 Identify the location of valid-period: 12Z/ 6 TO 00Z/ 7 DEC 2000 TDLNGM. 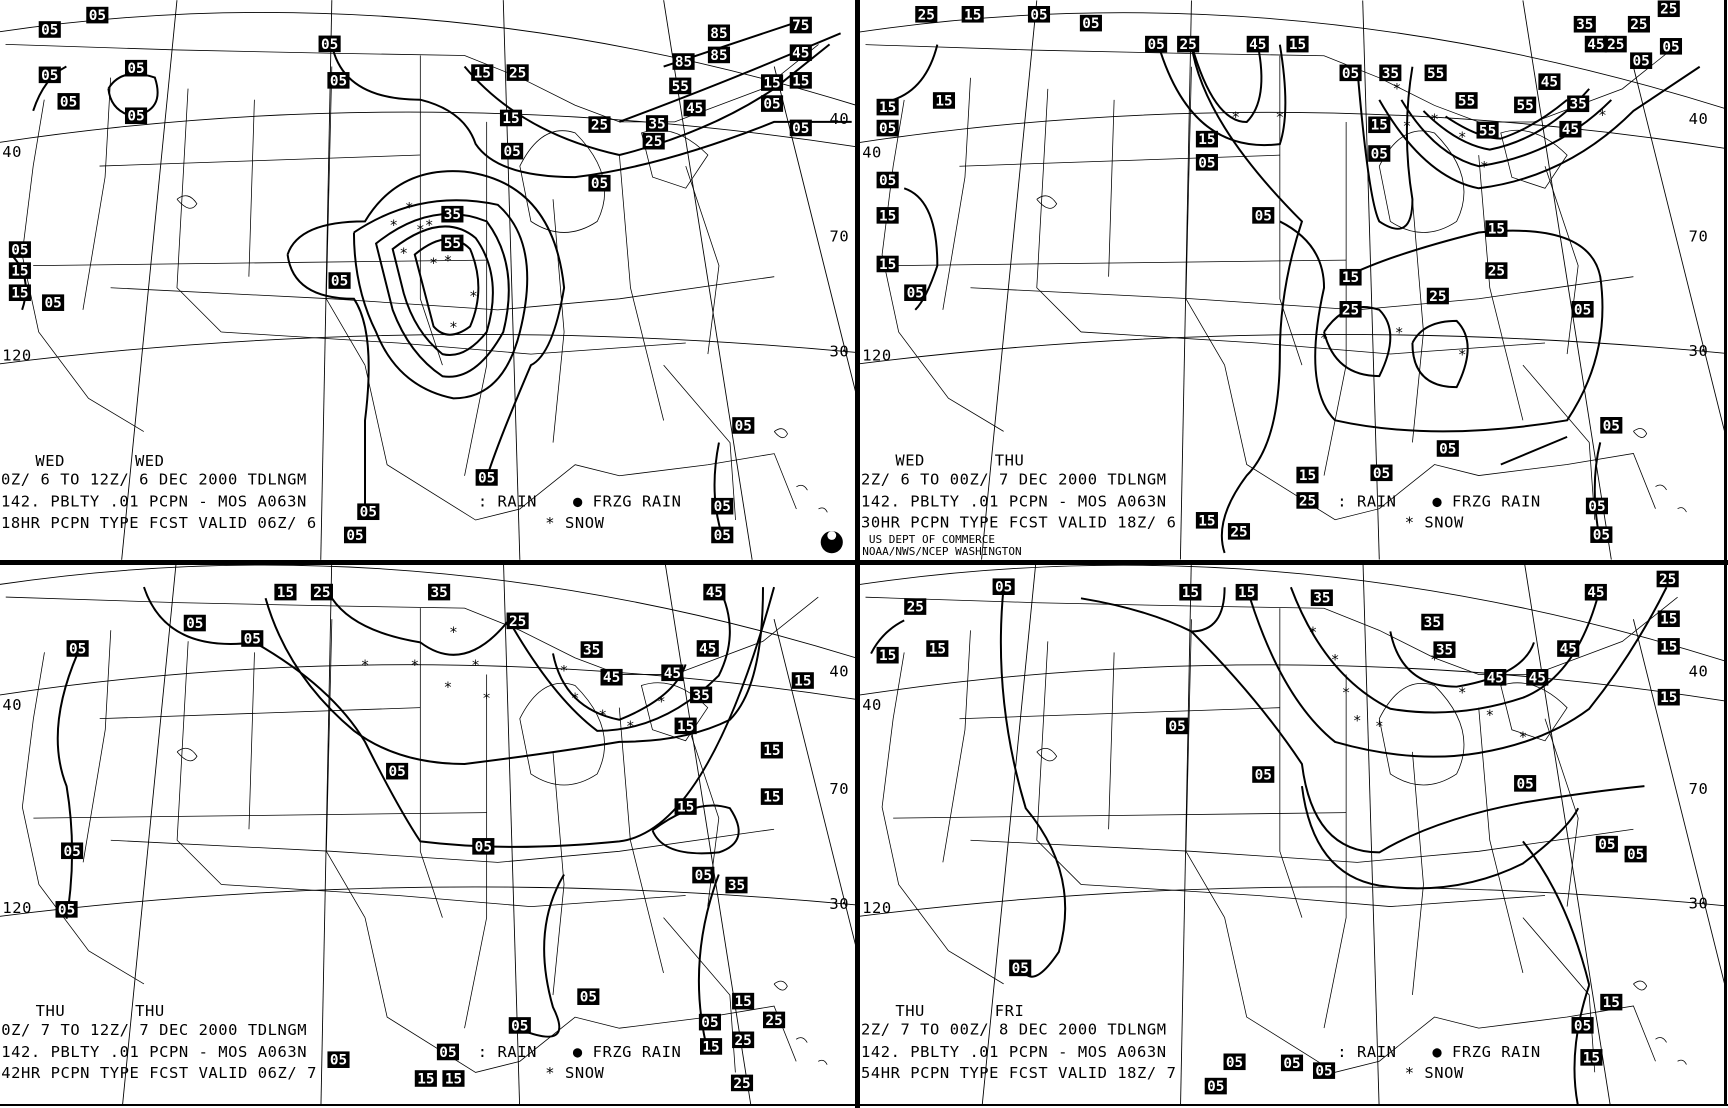
(1013, 479).